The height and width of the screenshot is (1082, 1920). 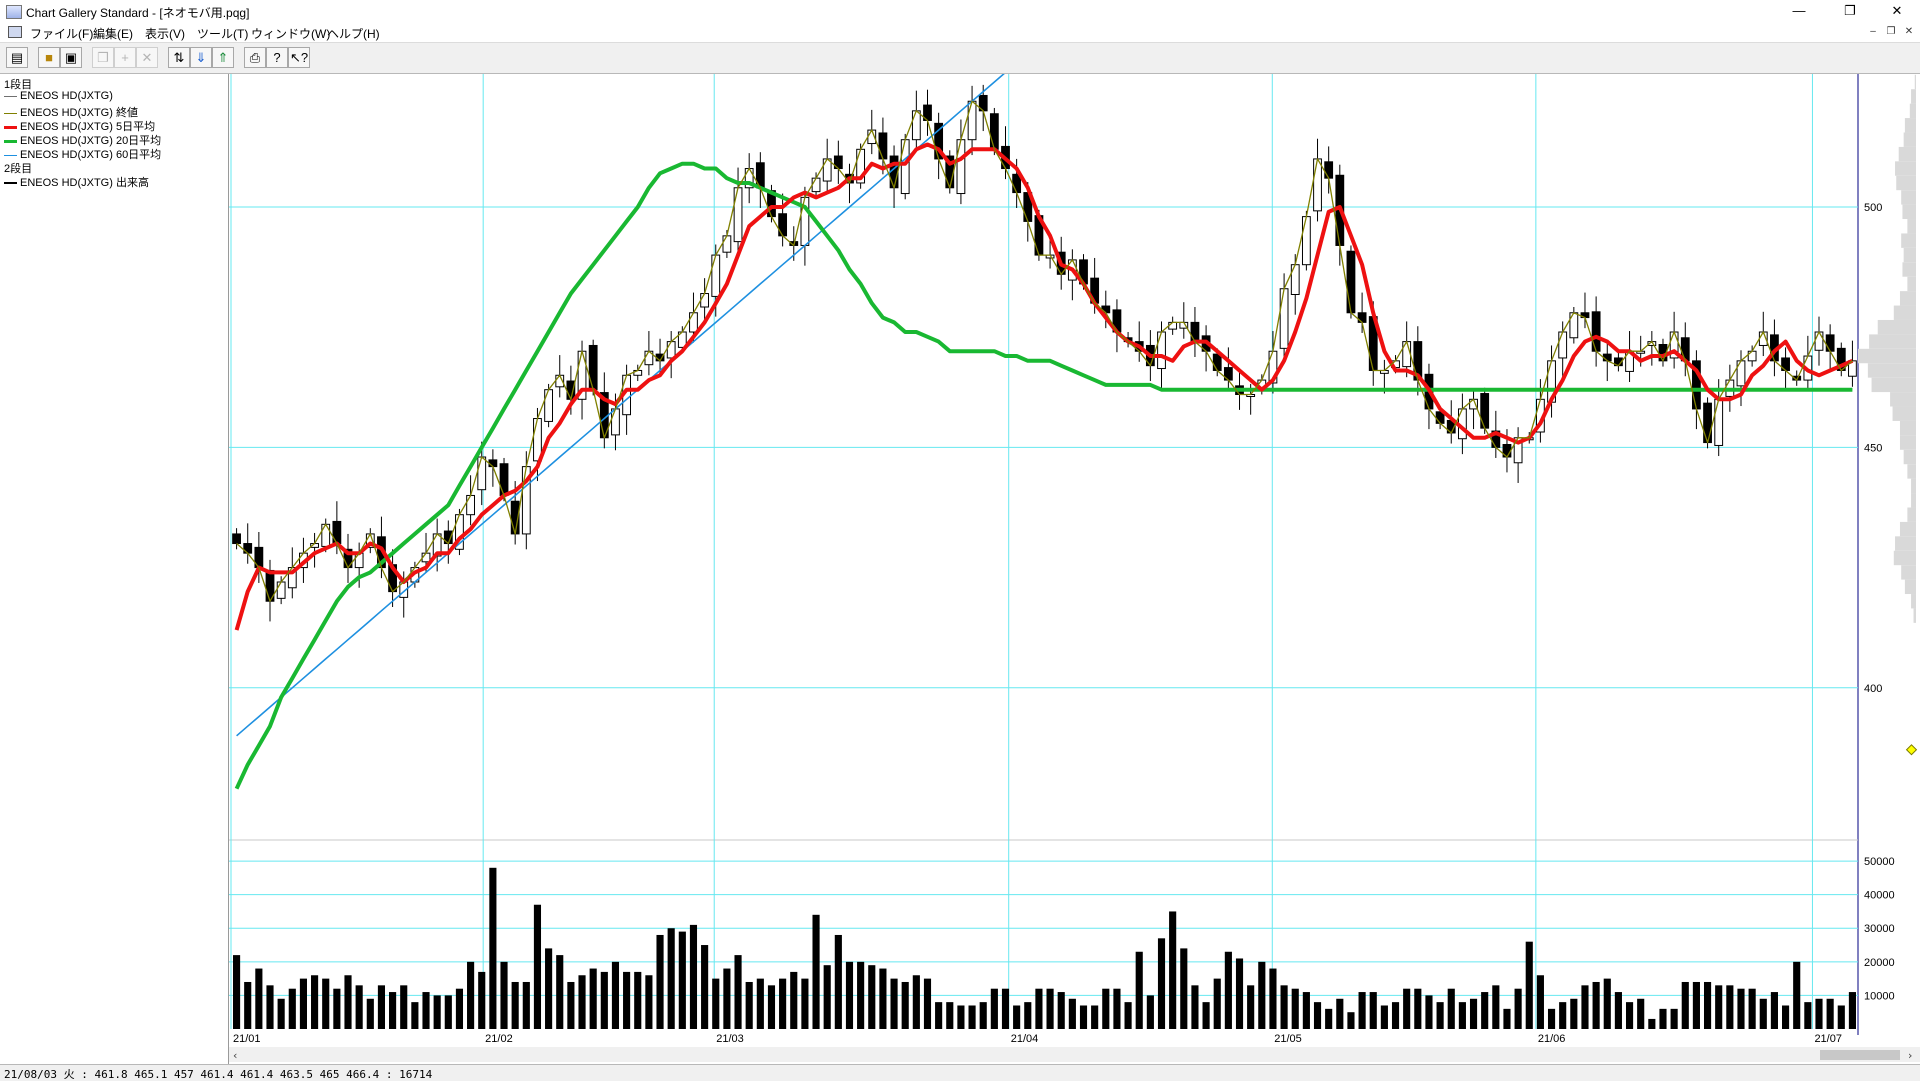 I want to click on menu-file: ファイル(F), so click(x=62, y=34).